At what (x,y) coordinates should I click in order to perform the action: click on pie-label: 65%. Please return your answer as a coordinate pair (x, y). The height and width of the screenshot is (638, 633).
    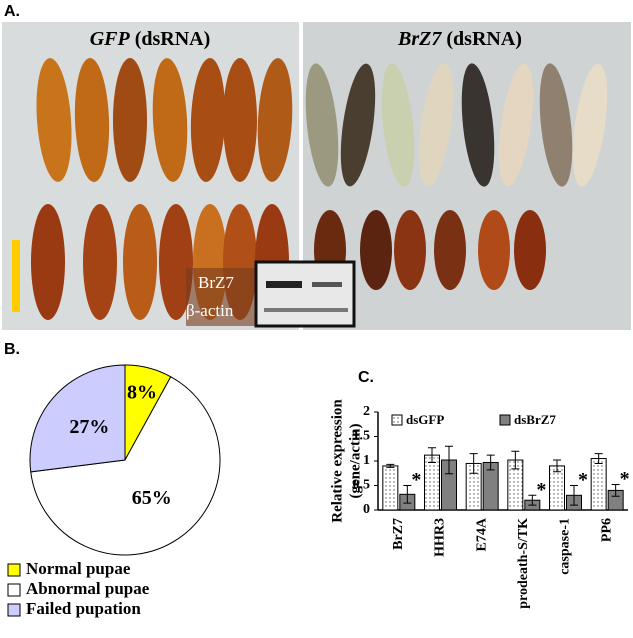
    Looking at the image, I should click on (152, 498).